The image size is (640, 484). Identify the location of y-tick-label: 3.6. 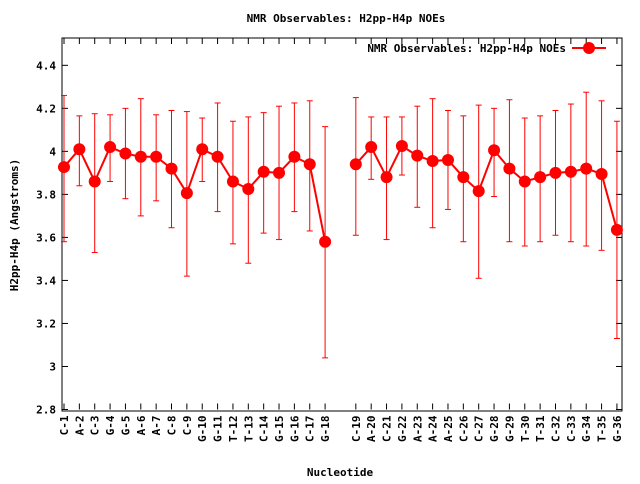
(46, 237).